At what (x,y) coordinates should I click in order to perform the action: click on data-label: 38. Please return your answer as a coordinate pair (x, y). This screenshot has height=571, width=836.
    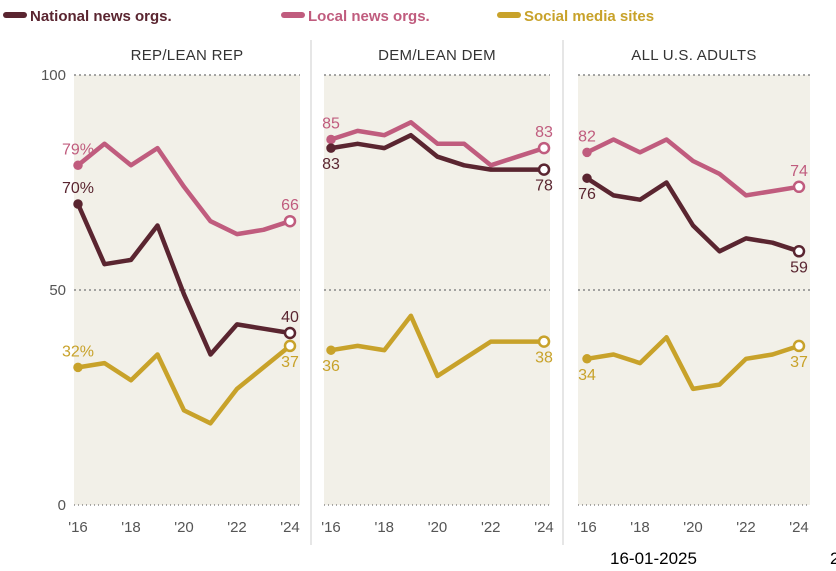
    Looking at the image, I should click on (544, 358).